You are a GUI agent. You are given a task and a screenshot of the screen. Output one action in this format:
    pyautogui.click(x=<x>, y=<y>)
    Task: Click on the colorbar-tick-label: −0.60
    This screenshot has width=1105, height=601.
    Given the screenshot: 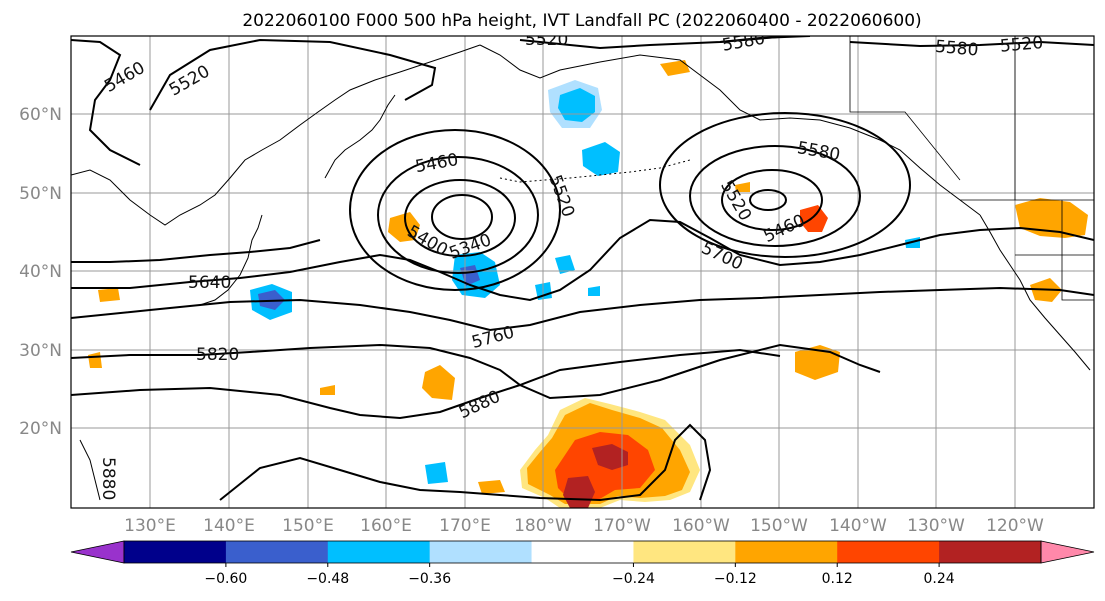 What is the action you would take?
    pyautogui.click(x=225, y=579)
    